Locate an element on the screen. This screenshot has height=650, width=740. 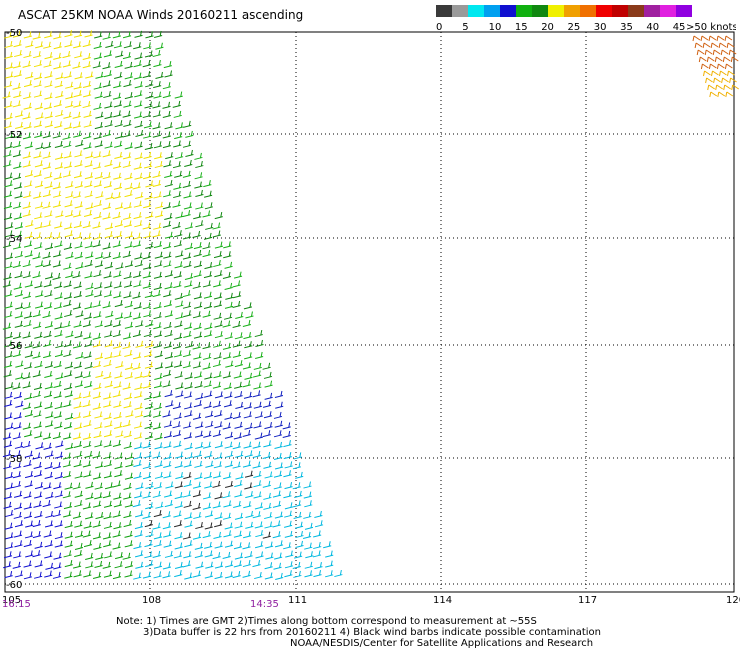
colorbar-swatch is located at coordinates (684, 11).